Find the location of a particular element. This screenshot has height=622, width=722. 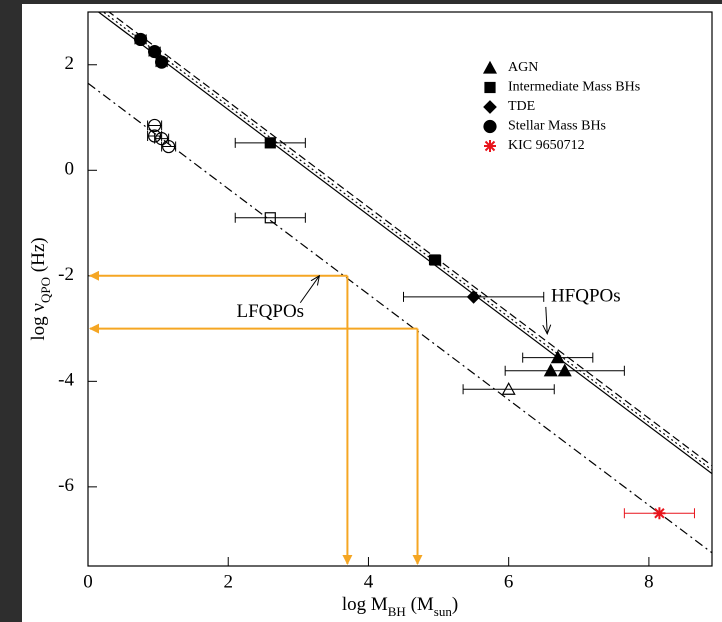

label-part: (M is located at coordinates (420, 604).